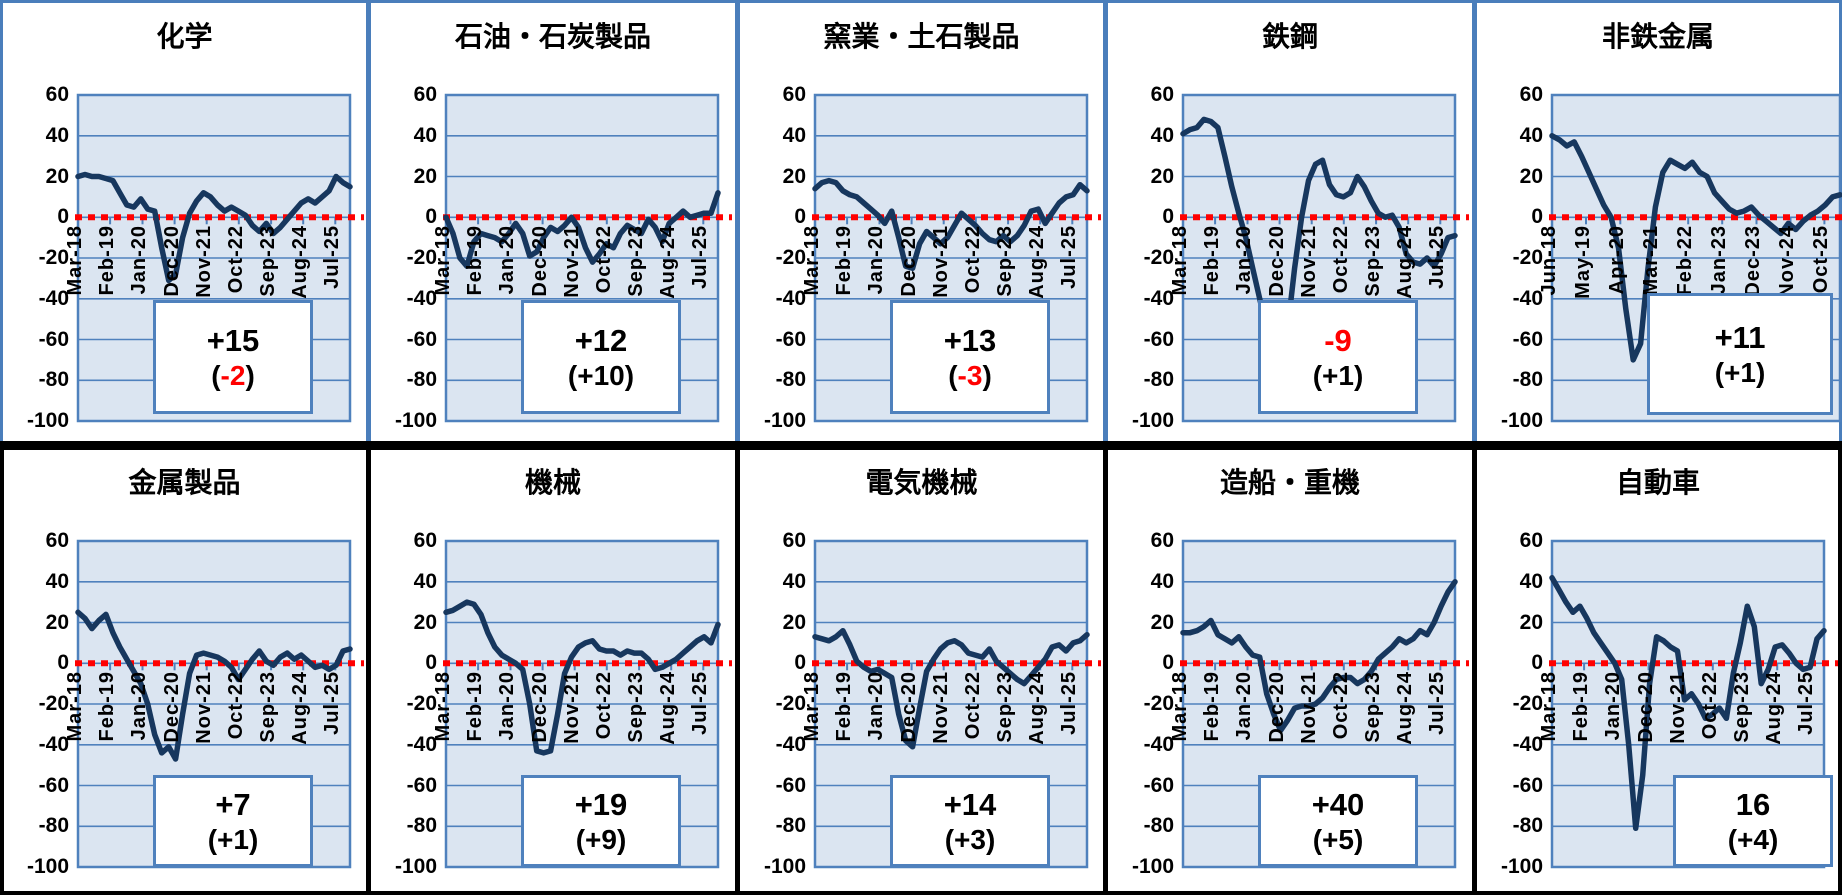  What do you see at coordinates (1527, 826) in the screenshot?
I see `y-tick-label: -80` at bounding box center [1527, 826].